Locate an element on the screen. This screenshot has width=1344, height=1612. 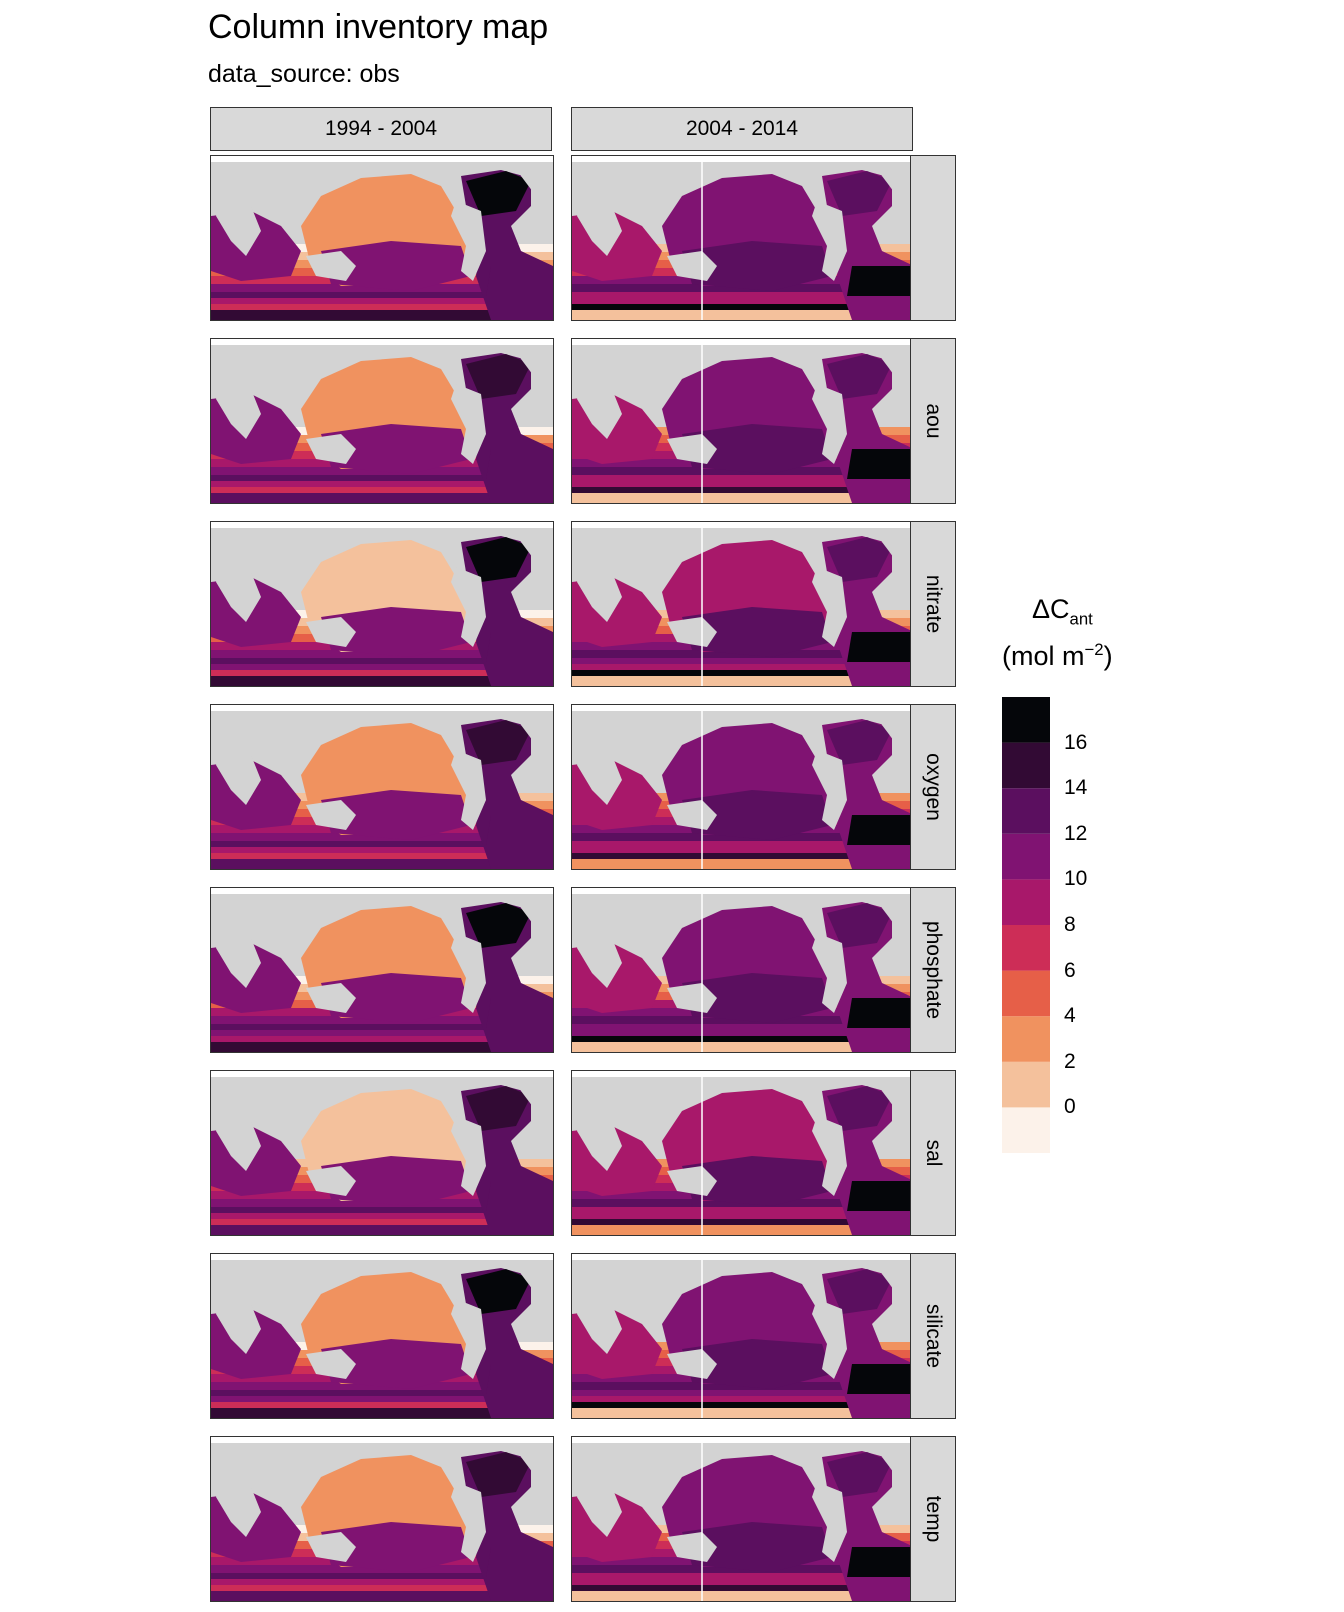
legend-tick-label: 0 is located at coordinates (1070, 1107).